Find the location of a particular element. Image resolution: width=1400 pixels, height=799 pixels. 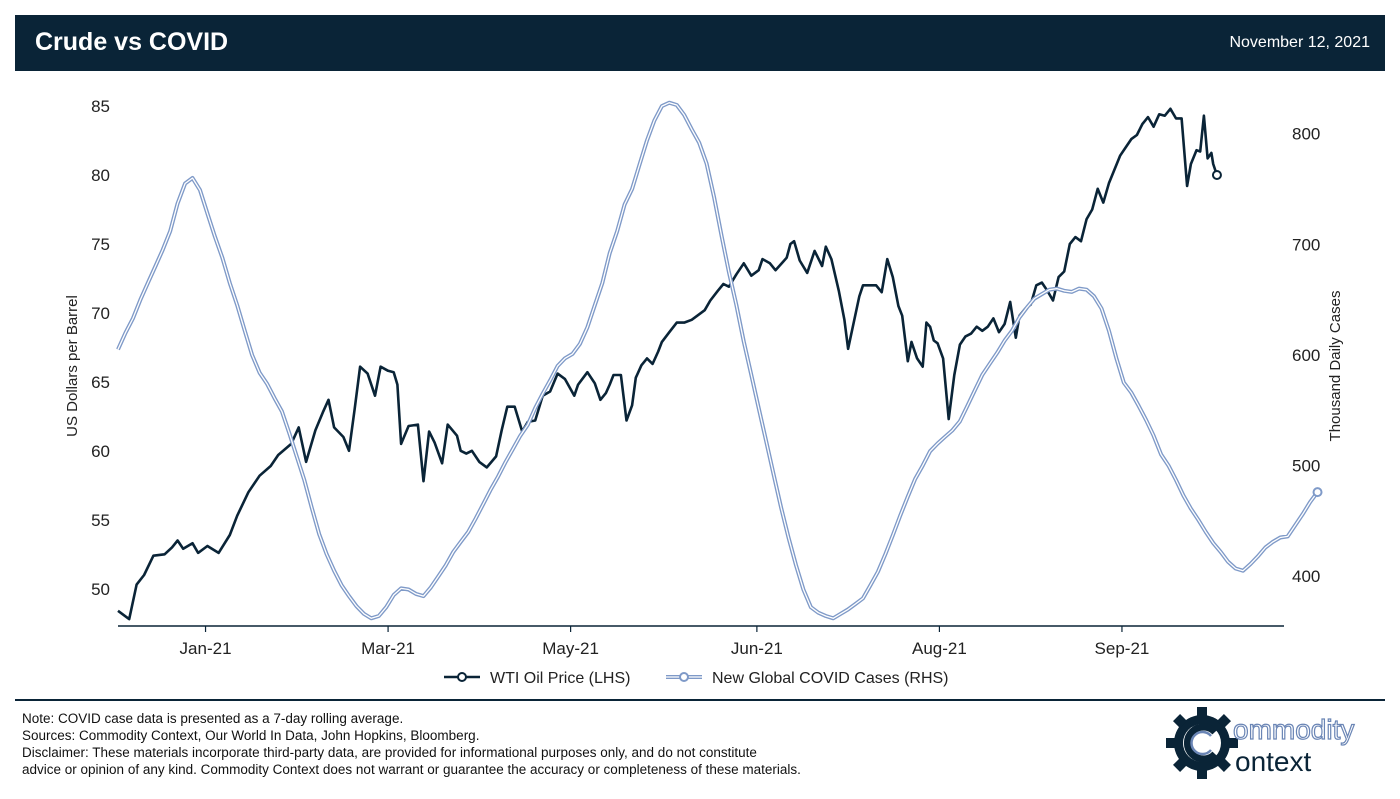

covid-series-end-marker is located at coordinates (1317, 492).